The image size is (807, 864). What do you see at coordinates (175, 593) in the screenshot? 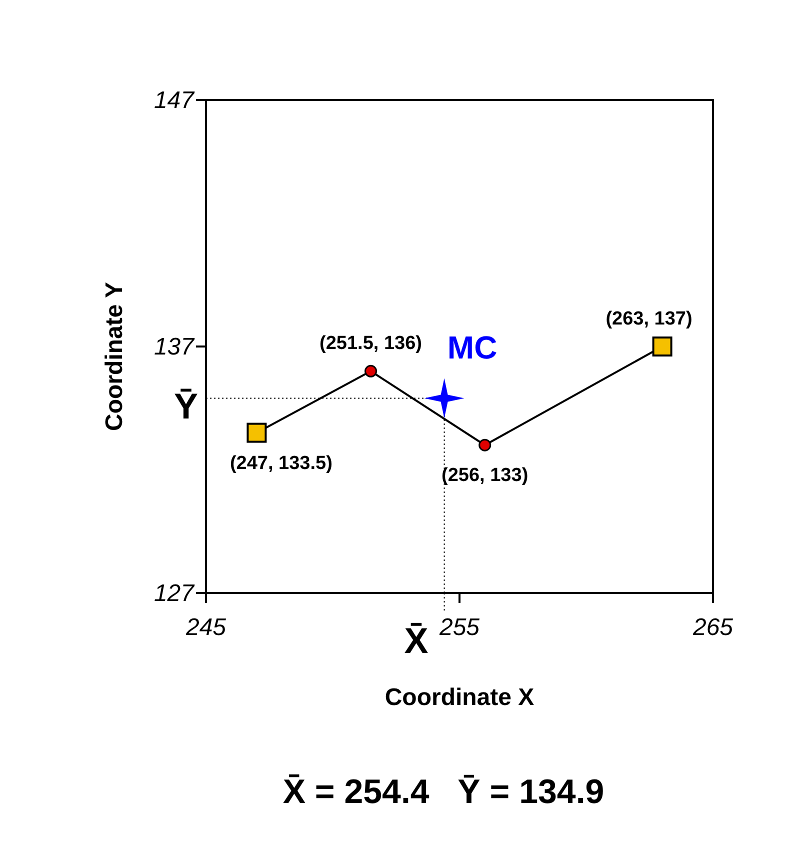
I see `y-tick-label: 127` at bounding box center [175, 593].